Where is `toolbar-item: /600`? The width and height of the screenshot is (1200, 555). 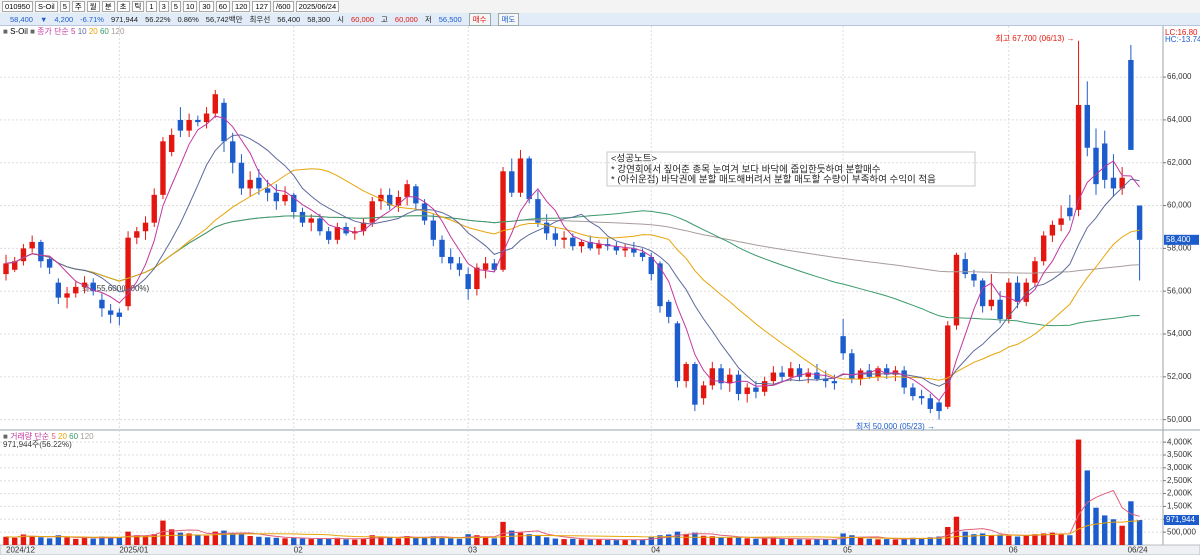
toolbar-item: /600 is located at coordinates (283, 6).